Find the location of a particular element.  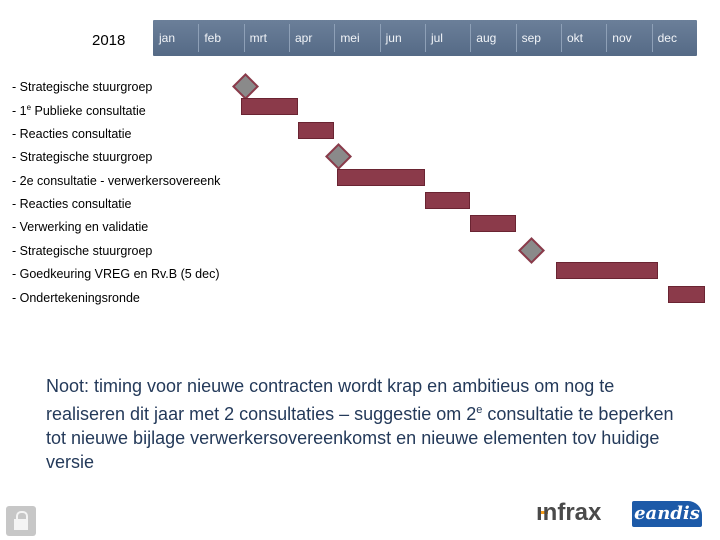

month-dec: dec is located at coordinates (674, 38).